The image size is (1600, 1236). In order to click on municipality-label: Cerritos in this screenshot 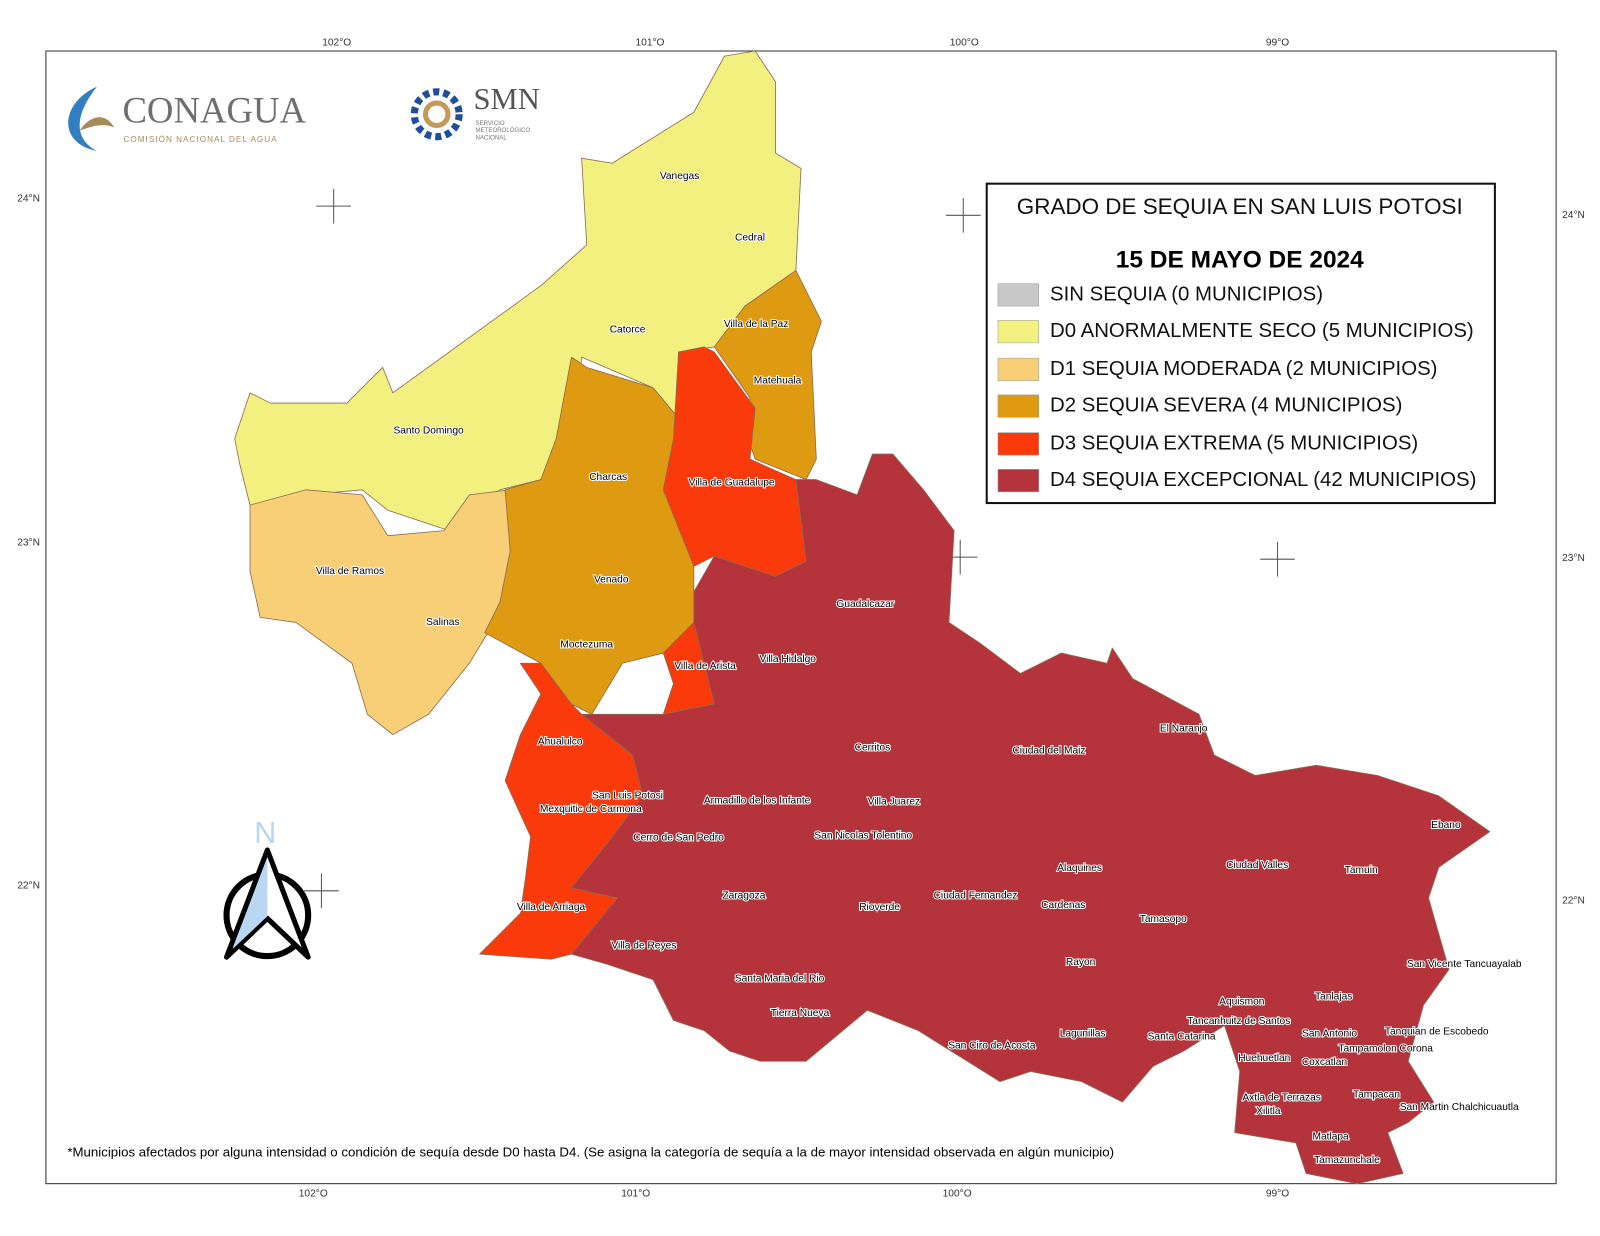, I will do `click(873, 748)`.